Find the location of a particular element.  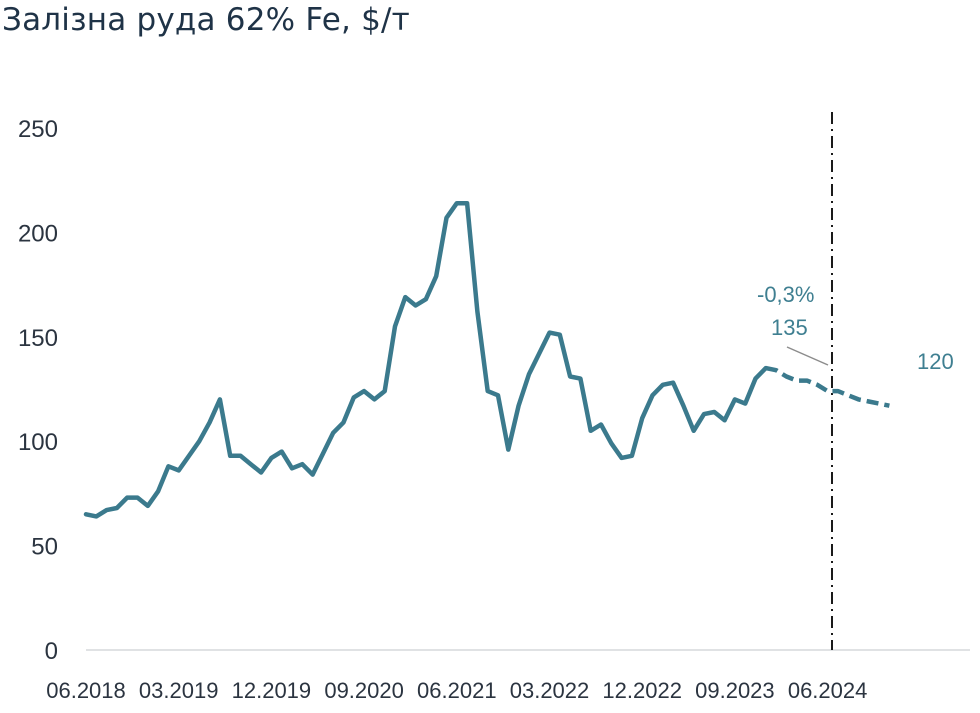

x-tick-label: 09.2020 is located at coordinates (364, 690).